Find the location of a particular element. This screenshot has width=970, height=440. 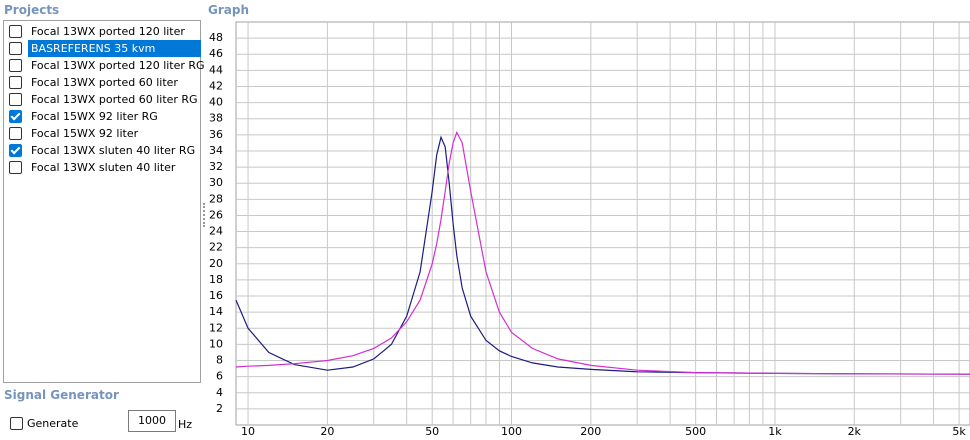

y-tick-label: 44 is located at coordinates (216, 69).